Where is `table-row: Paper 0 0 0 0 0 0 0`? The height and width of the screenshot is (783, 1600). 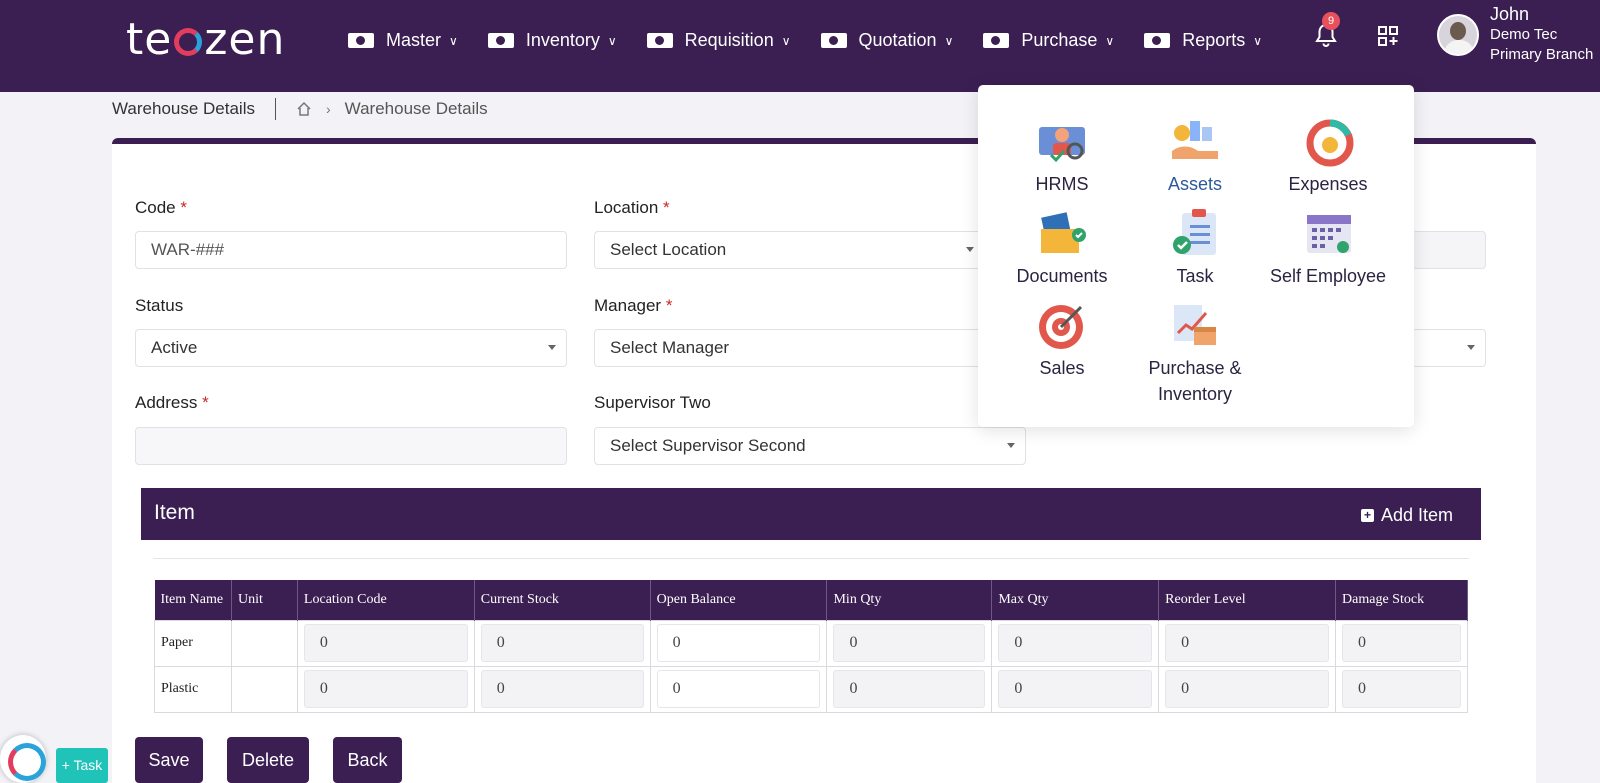
table-row: Paper 0 0 0 0 0 0 0 is located at coordinates (811, 643).